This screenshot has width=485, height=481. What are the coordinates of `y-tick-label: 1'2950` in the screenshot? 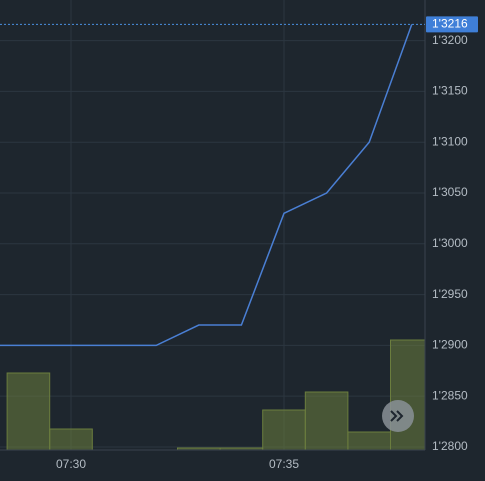 It's located at (450, 294).